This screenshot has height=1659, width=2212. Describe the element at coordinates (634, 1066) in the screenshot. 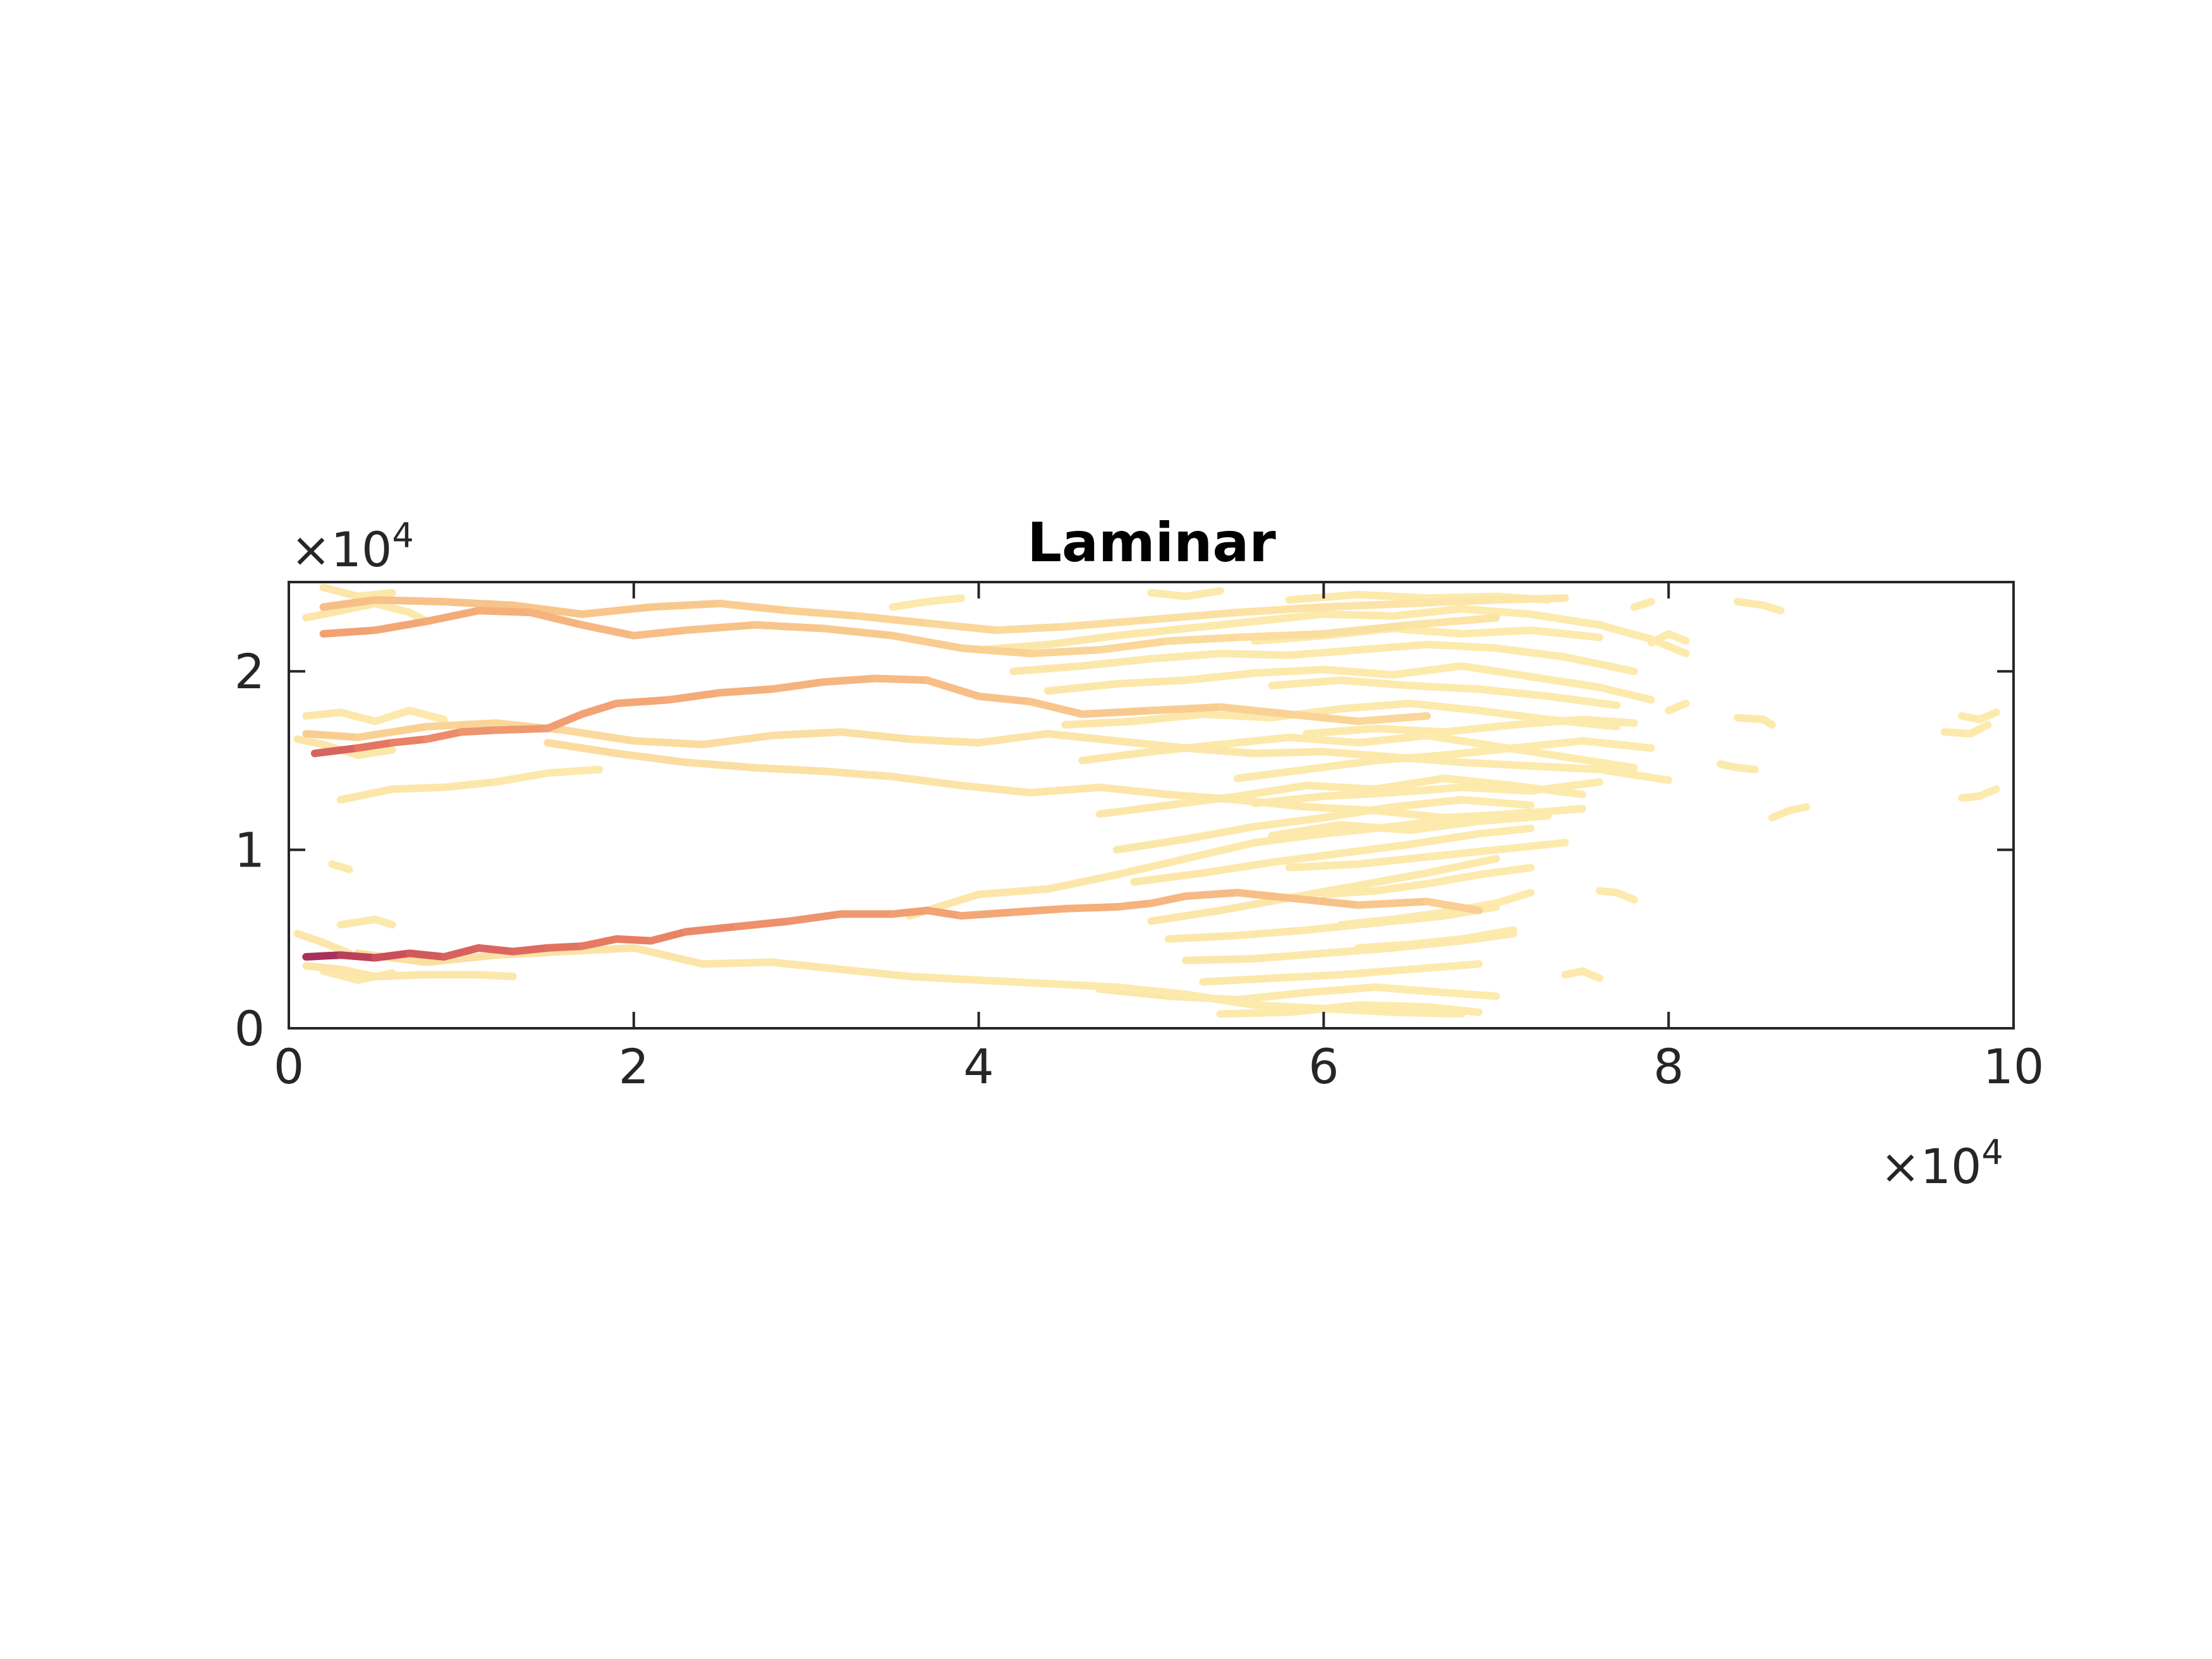

I see `x-tick-label: 2` at that location.